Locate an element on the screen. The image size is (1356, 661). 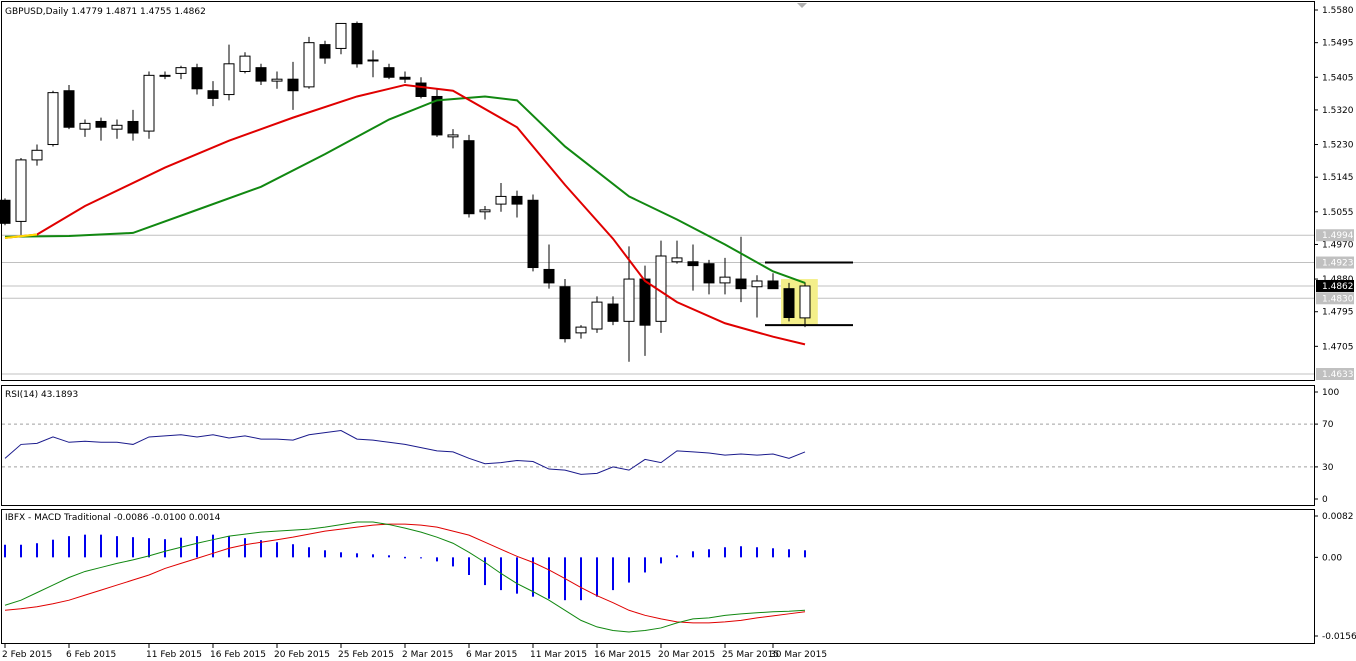
rsi-axis-label: 100 is located at coordinates (1330, 393).